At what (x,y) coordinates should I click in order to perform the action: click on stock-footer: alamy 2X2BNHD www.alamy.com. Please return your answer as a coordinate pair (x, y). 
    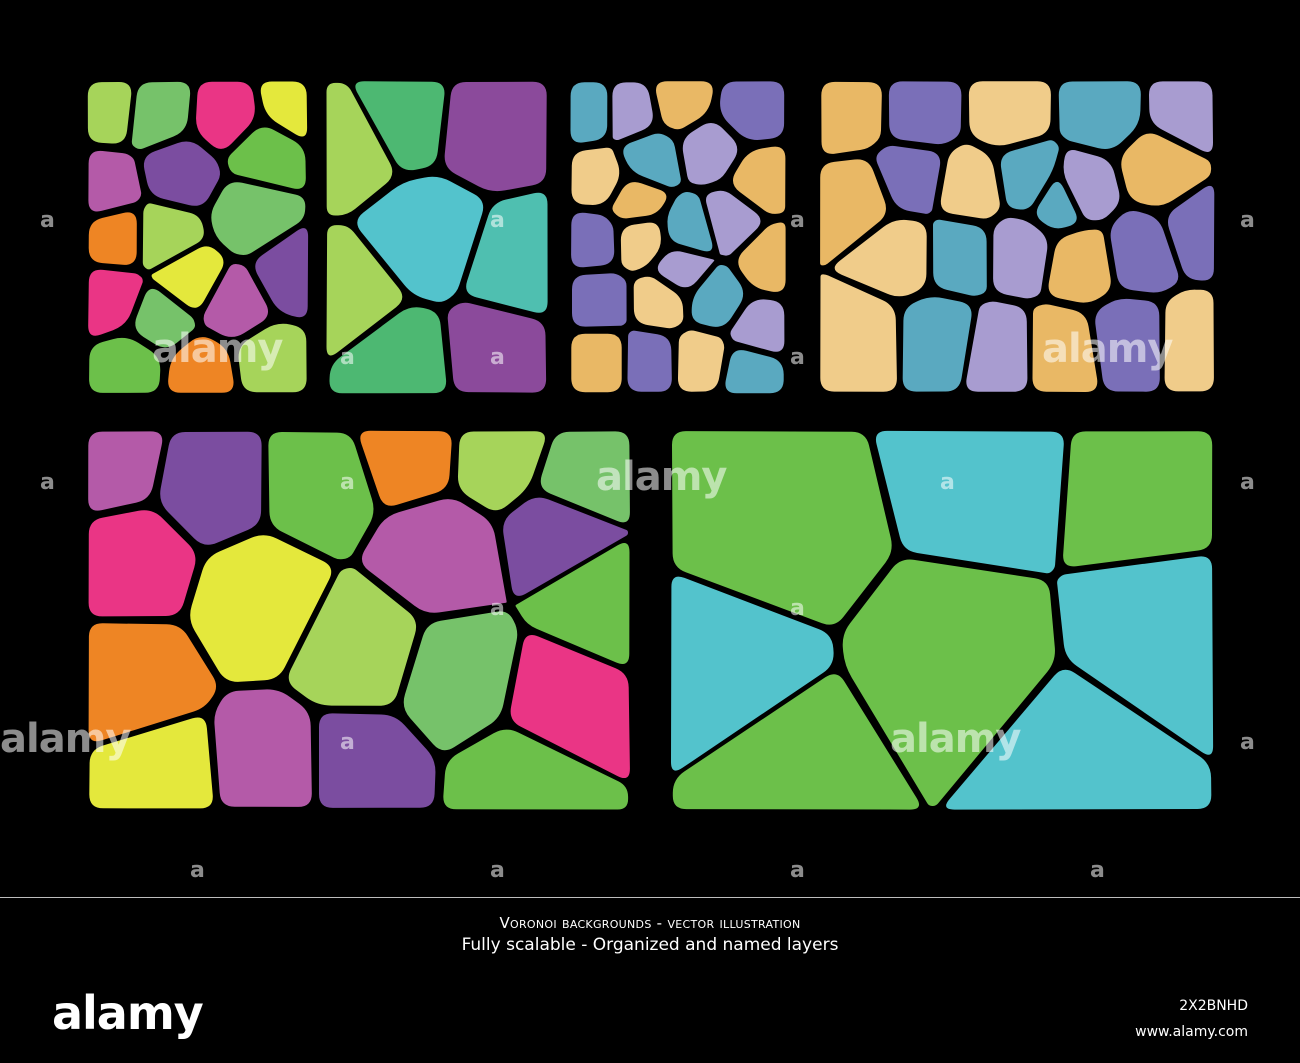
    Looking at the image, I should click on (650, 1020).